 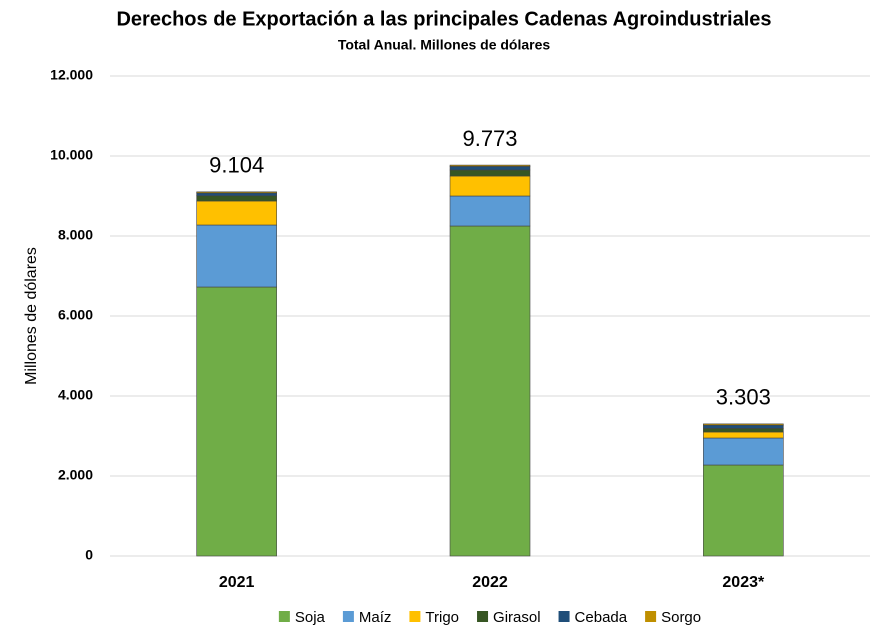 What do you see at coordinates (75, 475) in the screenshot?
I see `y-tick-label: 2.000` at bounding box center [75, 475].